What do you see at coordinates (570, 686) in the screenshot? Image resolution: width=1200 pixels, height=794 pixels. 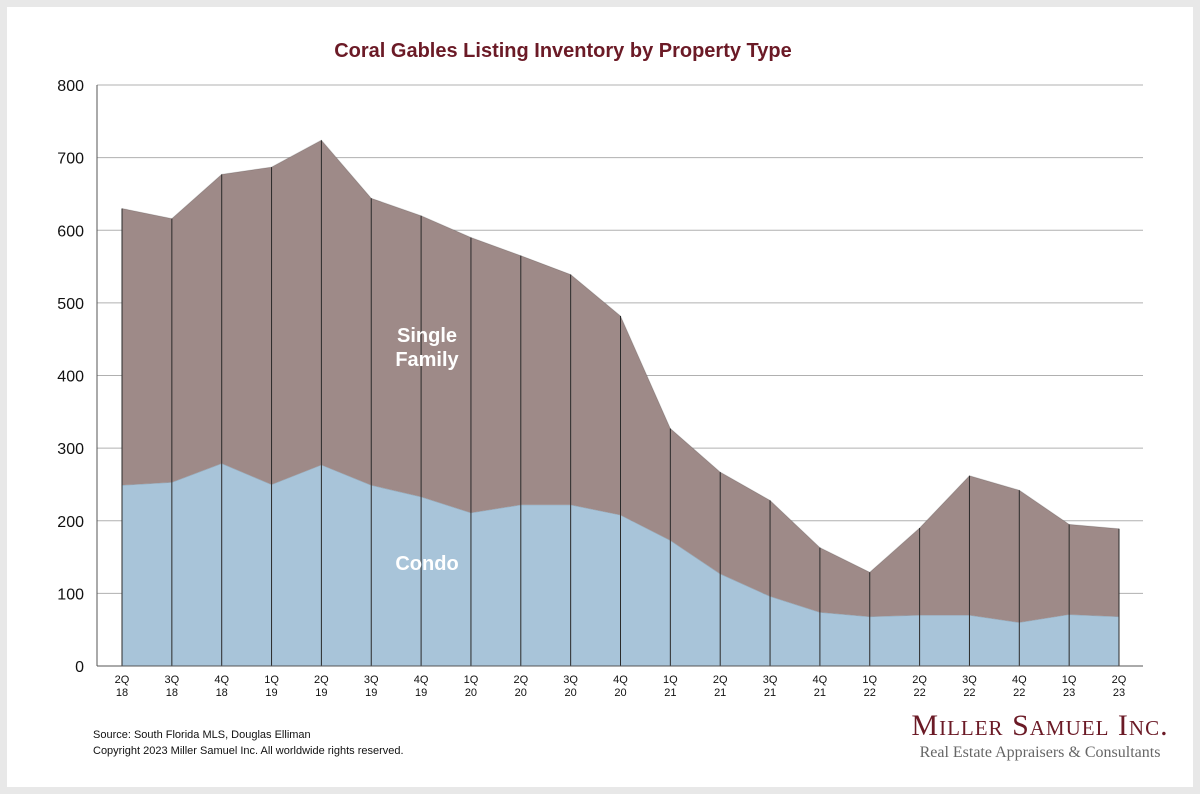 I see `x-tick-label: 3Q 20` at bounding box center [570, 686].